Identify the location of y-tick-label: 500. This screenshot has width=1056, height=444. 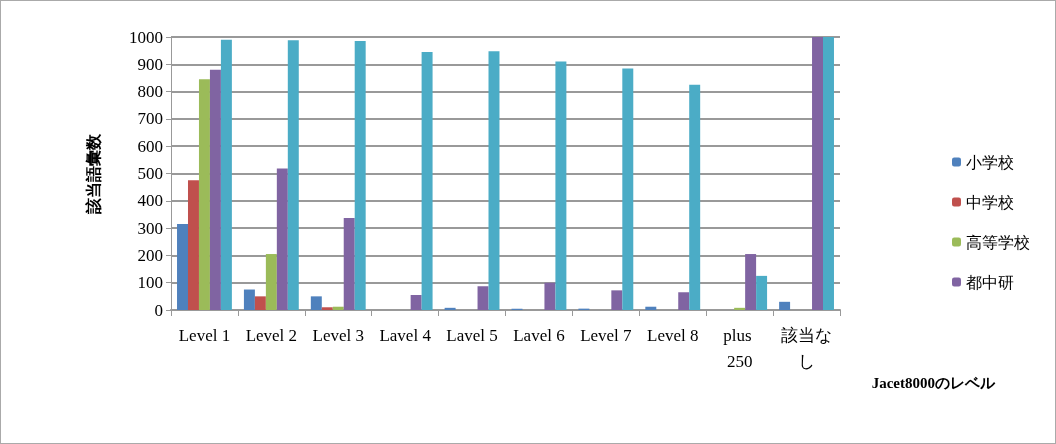
(150, 173).